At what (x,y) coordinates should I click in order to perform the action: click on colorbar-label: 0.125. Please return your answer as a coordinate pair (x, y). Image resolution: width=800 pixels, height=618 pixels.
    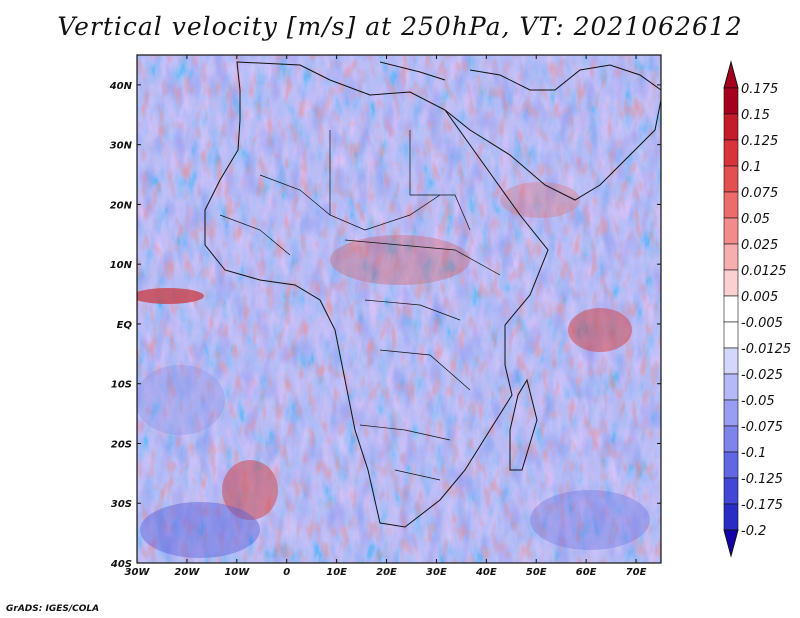
    Looking at the image, I should click on (759, 141).